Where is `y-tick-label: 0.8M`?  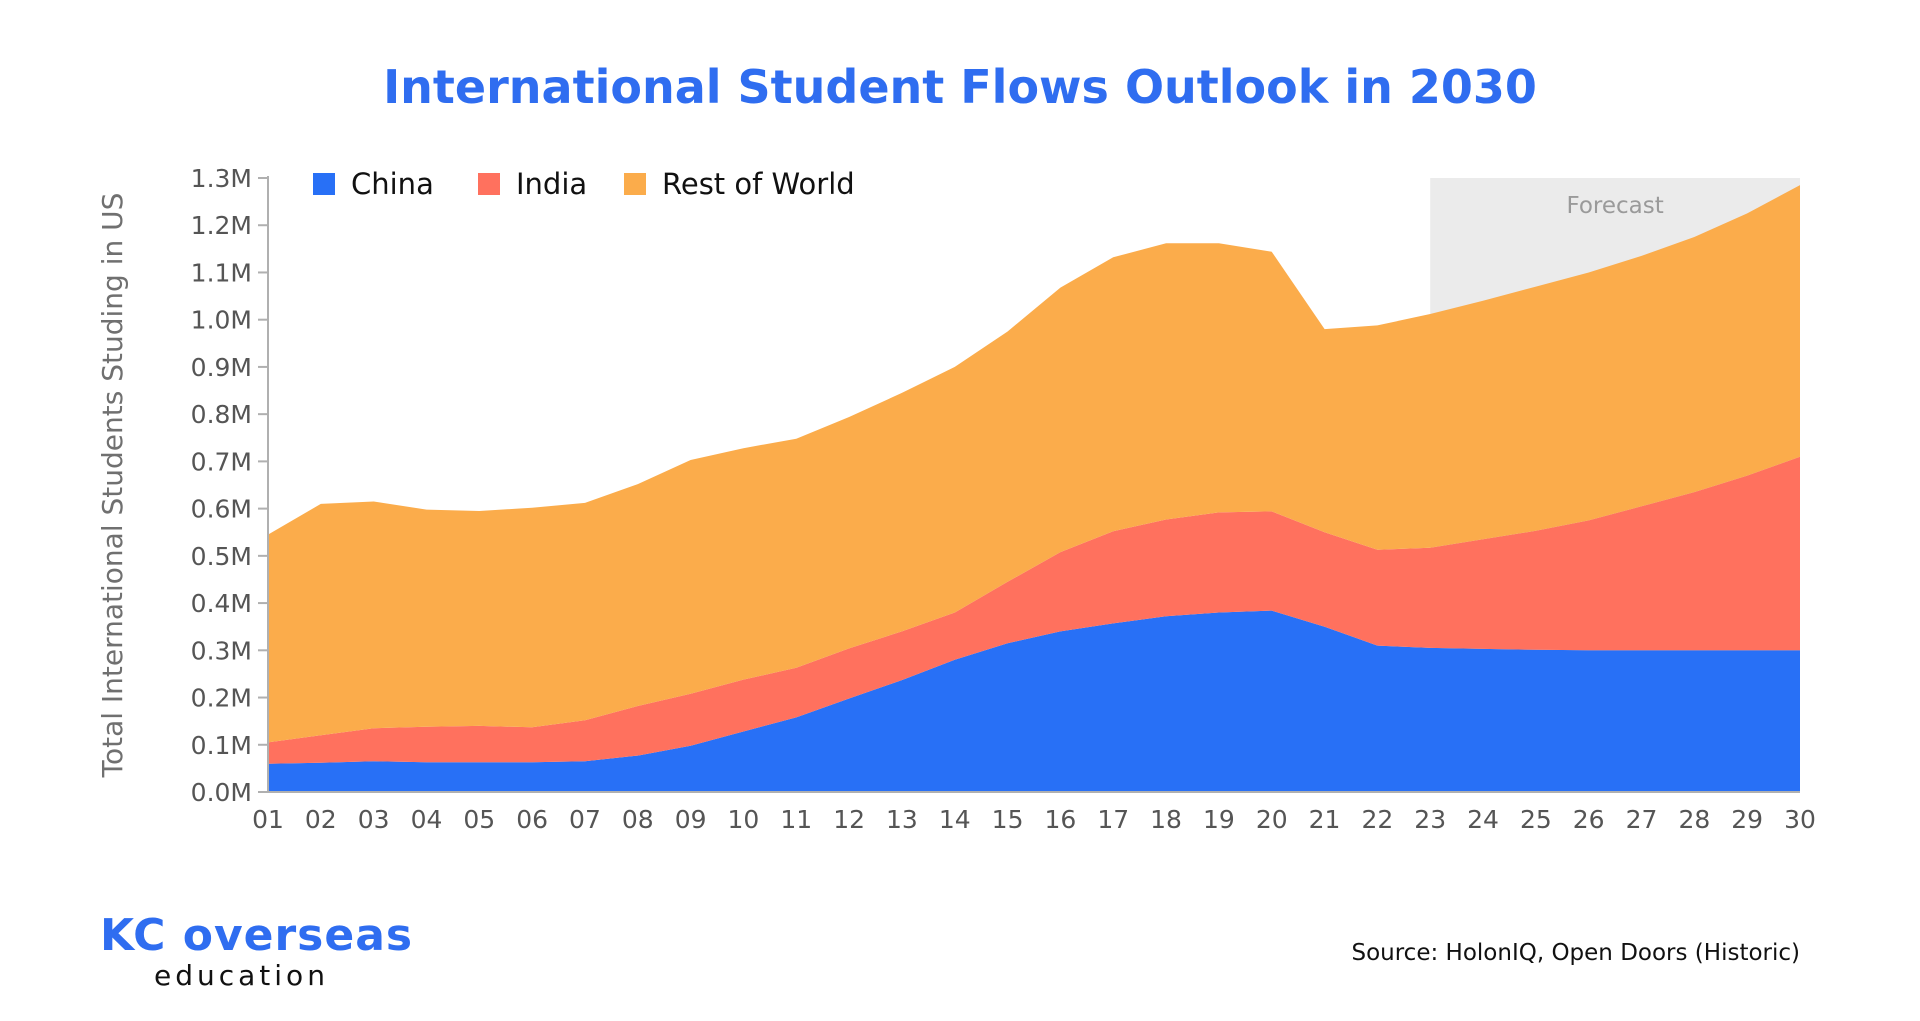 y-tick-label: 0.8M is located at coordinates (221, 414).